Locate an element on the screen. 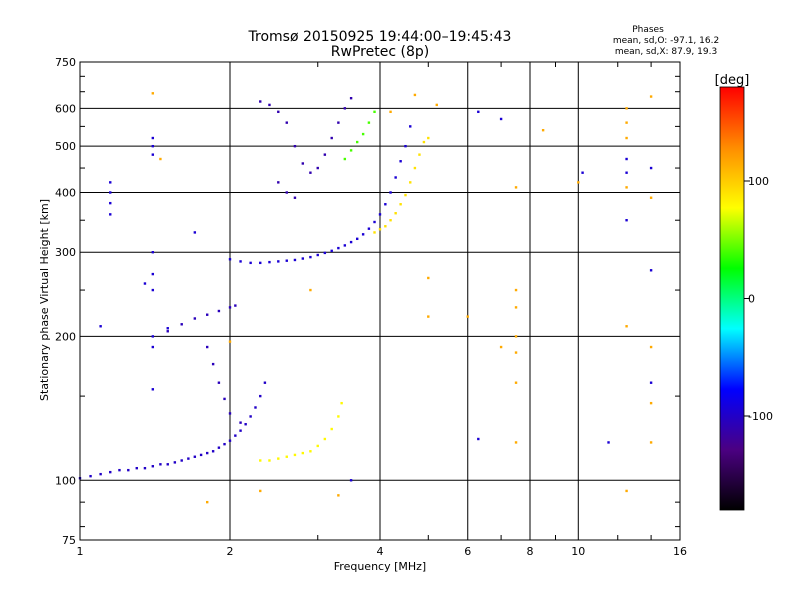 The height and width of the screenshot is (600, 800). y-axis-label: Stationary phase Virtual Height [km] is located at coordinates (44, 300).